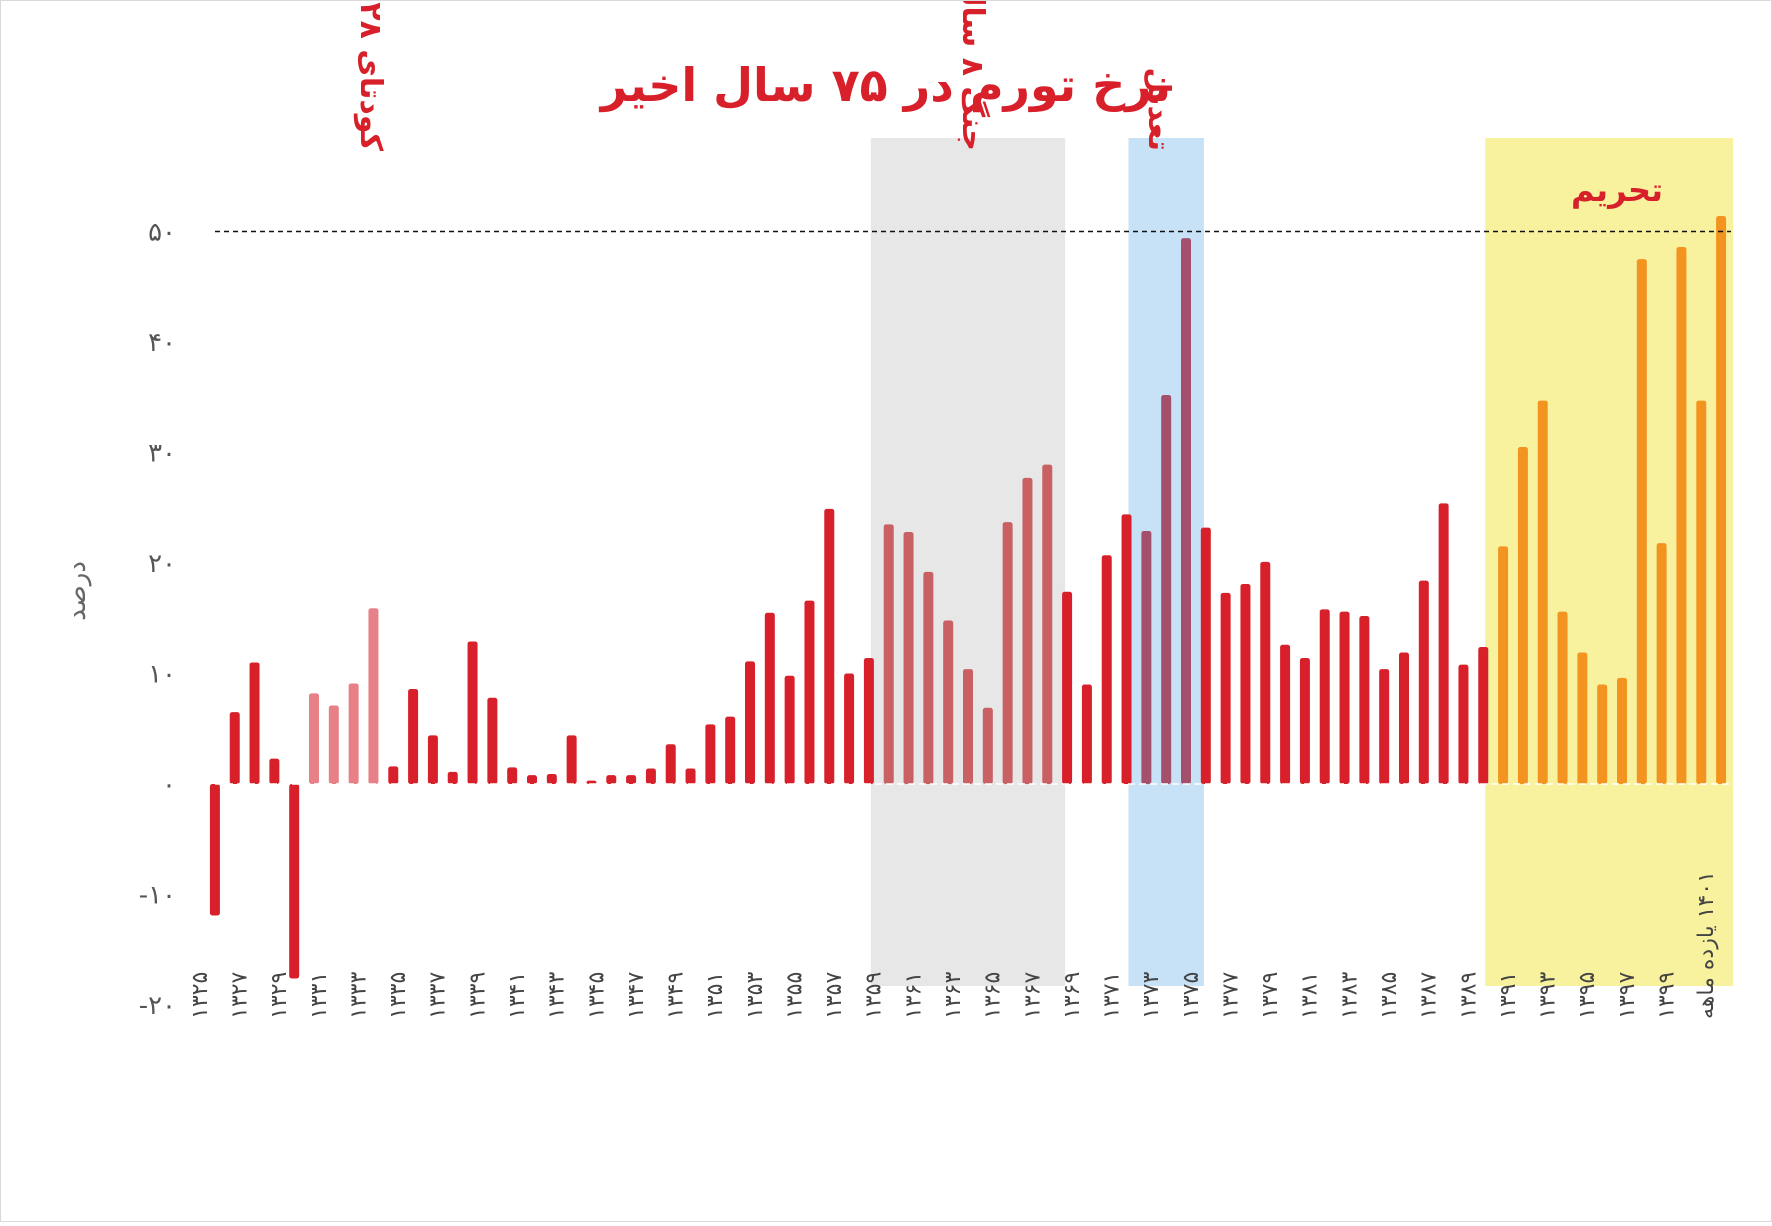 The height and width of the screenshot is (1226, 1772). What do you see at coordinates (77, 591) in the screenshot?
I see `y-axis-label: درصد` at bounding box center [77, 591].